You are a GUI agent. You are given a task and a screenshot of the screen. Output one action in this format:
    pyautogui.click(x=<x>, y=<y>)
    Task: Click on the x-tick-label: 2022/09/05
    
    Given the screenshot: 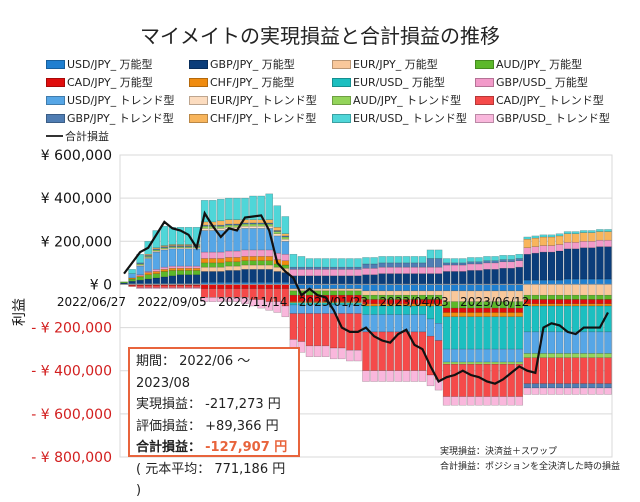 What is the action you would take?
    pyautogui.click(x=172, y=302)
    